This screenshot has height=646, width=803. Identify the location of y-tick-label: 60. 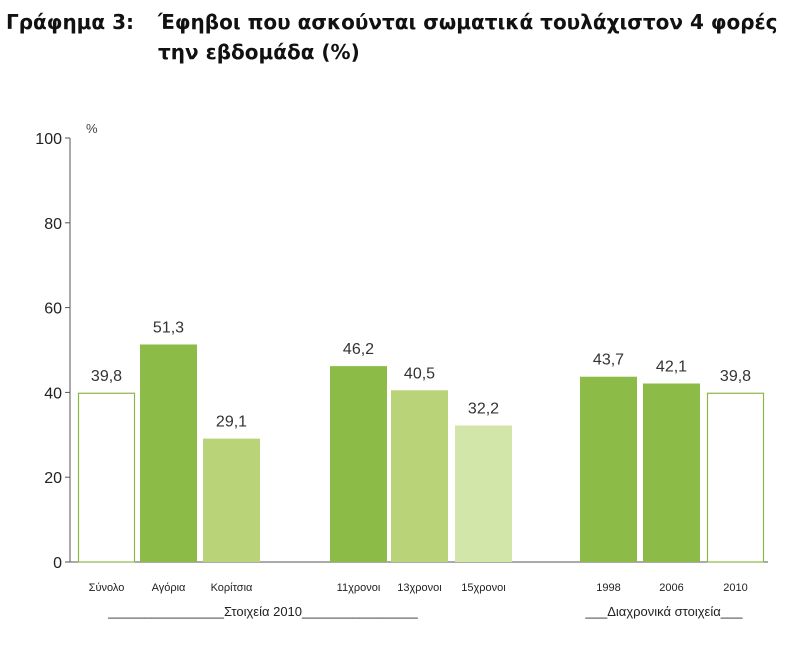
(53, 309).